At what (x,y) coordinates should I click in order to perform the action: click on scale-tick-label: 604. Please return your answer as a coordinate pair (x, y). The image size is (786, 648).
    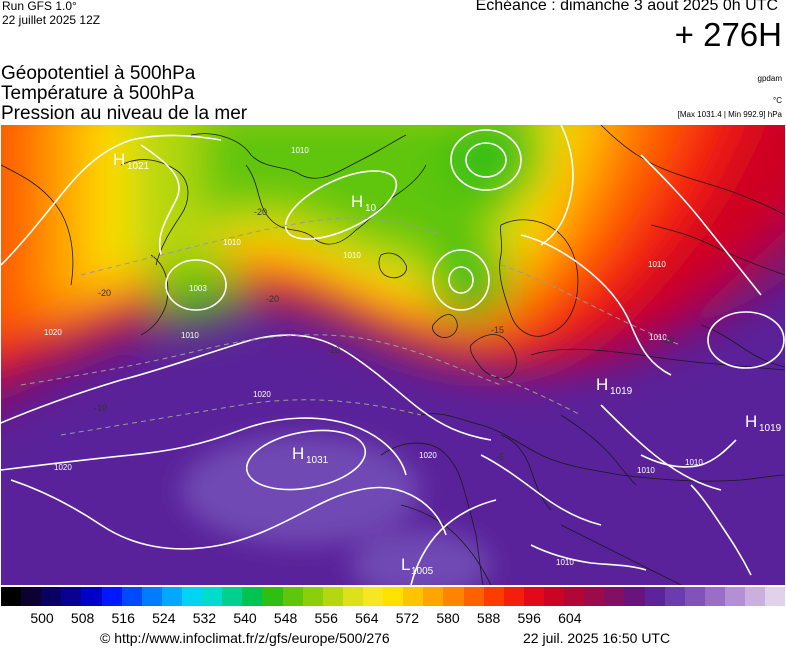
    Looking at the image, I should click on (570, 618).